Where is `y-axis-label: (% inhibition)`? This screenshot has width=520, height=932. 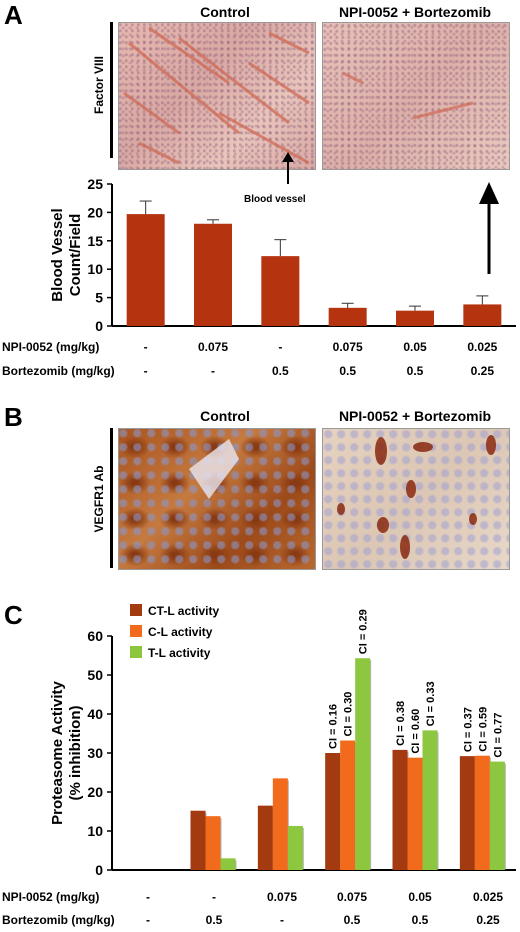 y-axis-label: (% inhibition) is located at coordinates (75, 753).